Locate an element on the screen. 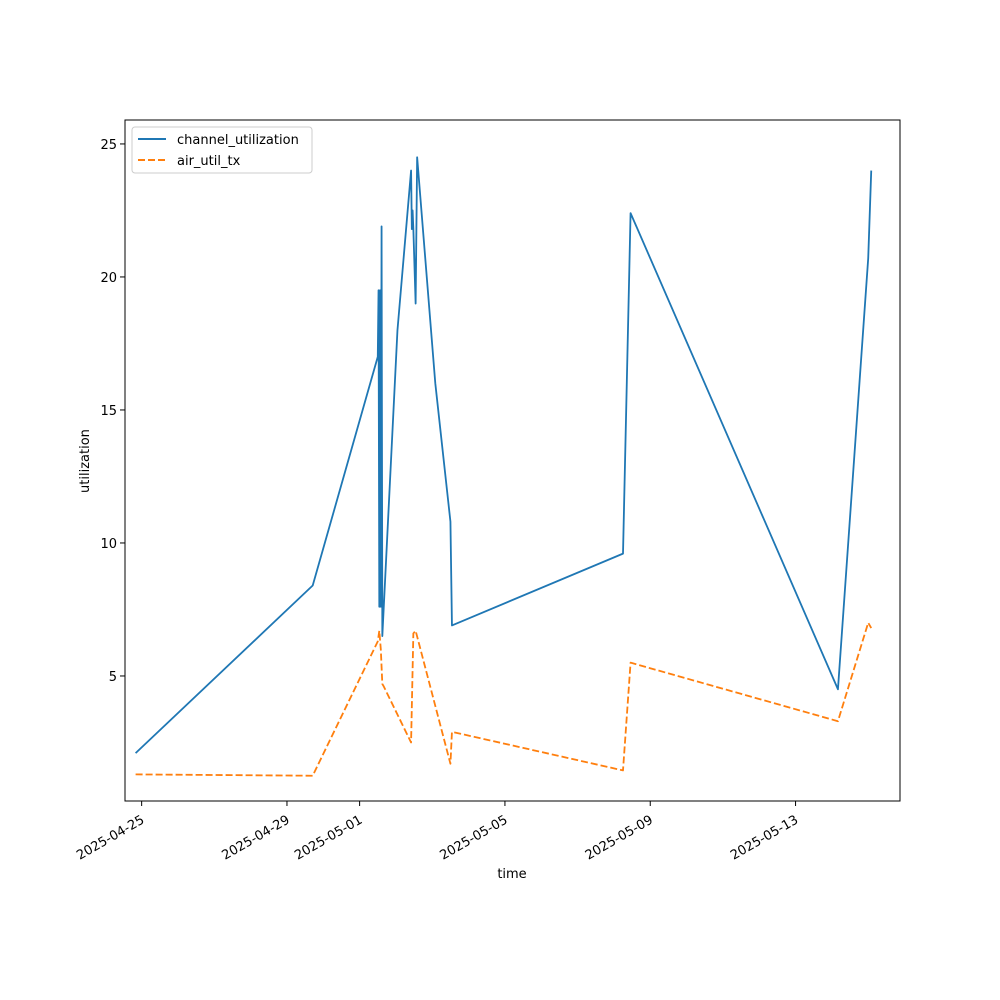 The width and height of the screenshot is (1000, 1000). legend-label-air-util-tx: air_util_tx is located at coordinates (209, 161).